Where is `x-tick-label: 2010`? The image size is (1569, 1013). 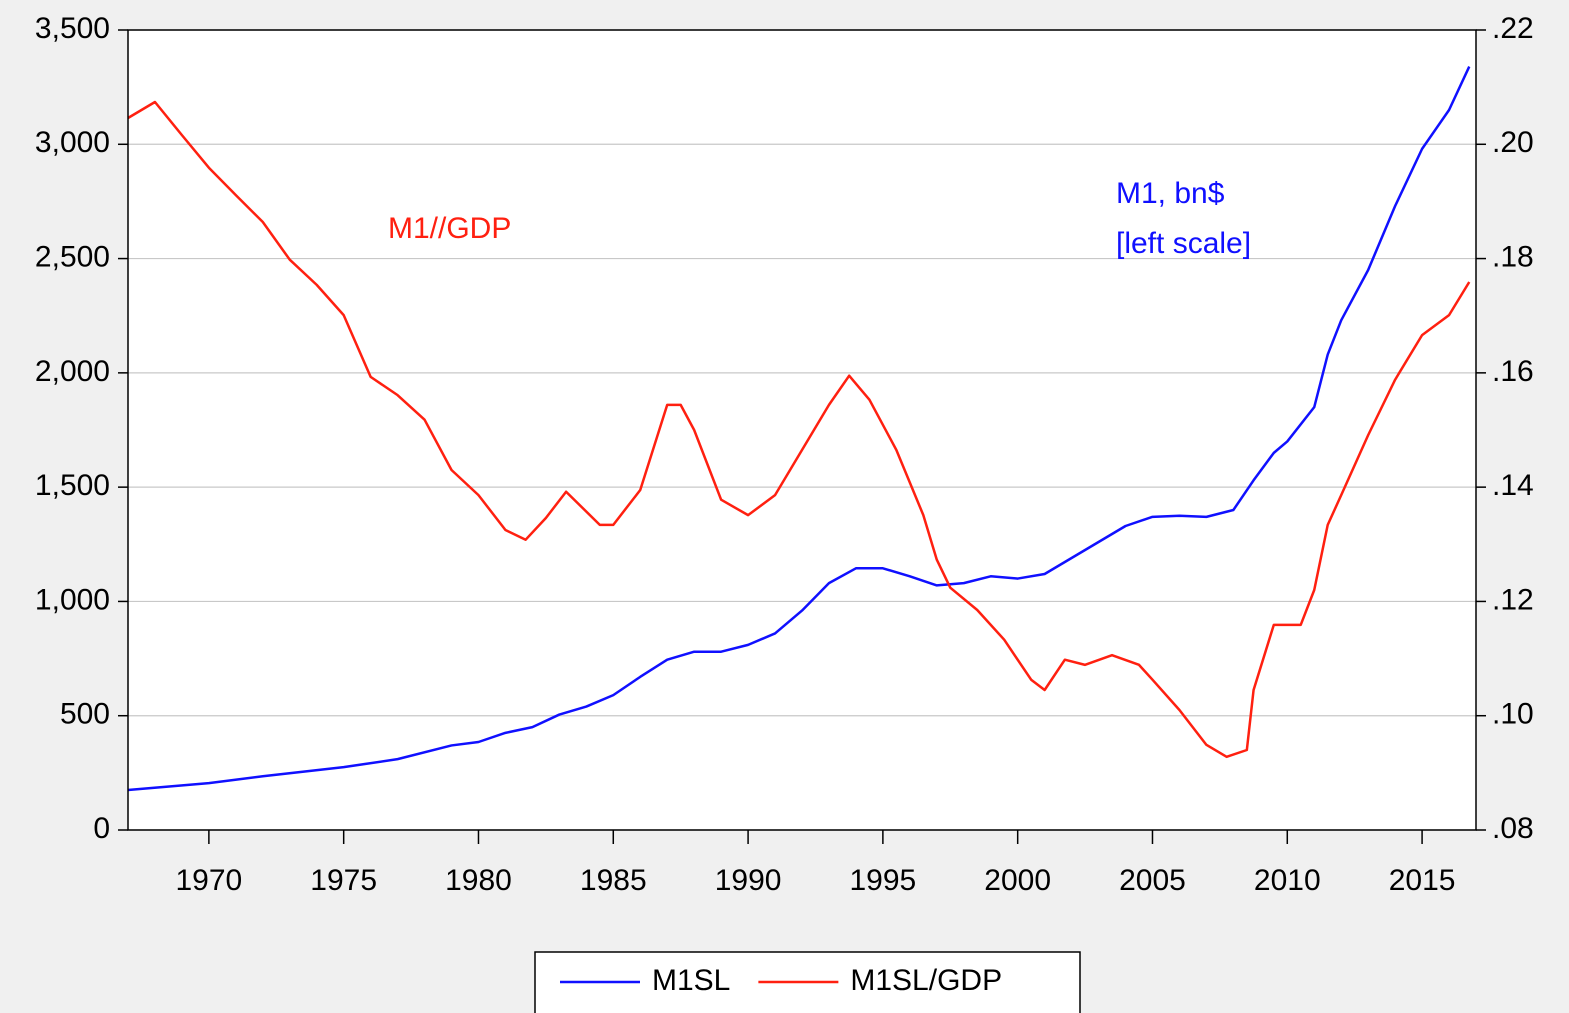
x-tick-label: 2010 is located at coordinates (1287, 880).